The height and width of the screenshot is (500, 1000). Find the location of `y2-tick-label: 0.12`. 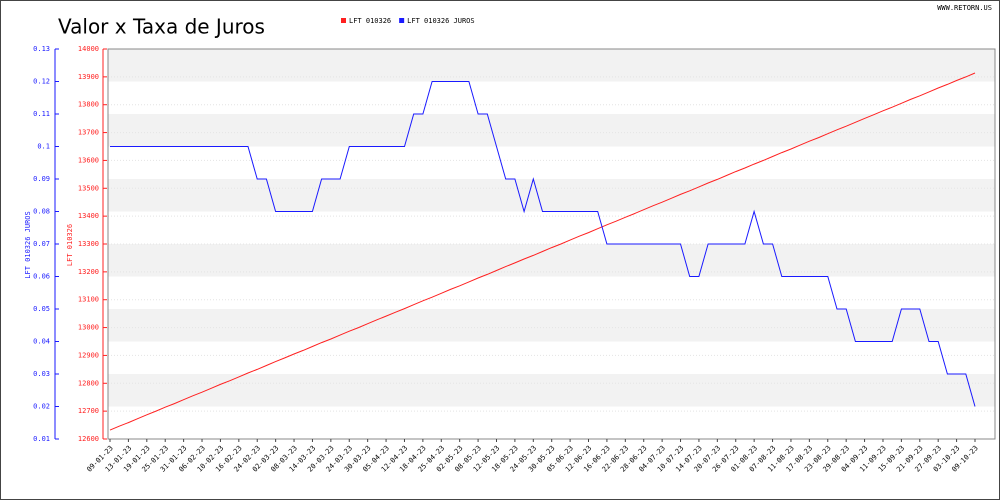

y2-tick-label: 0.12 is located at coordinates (41, 82).